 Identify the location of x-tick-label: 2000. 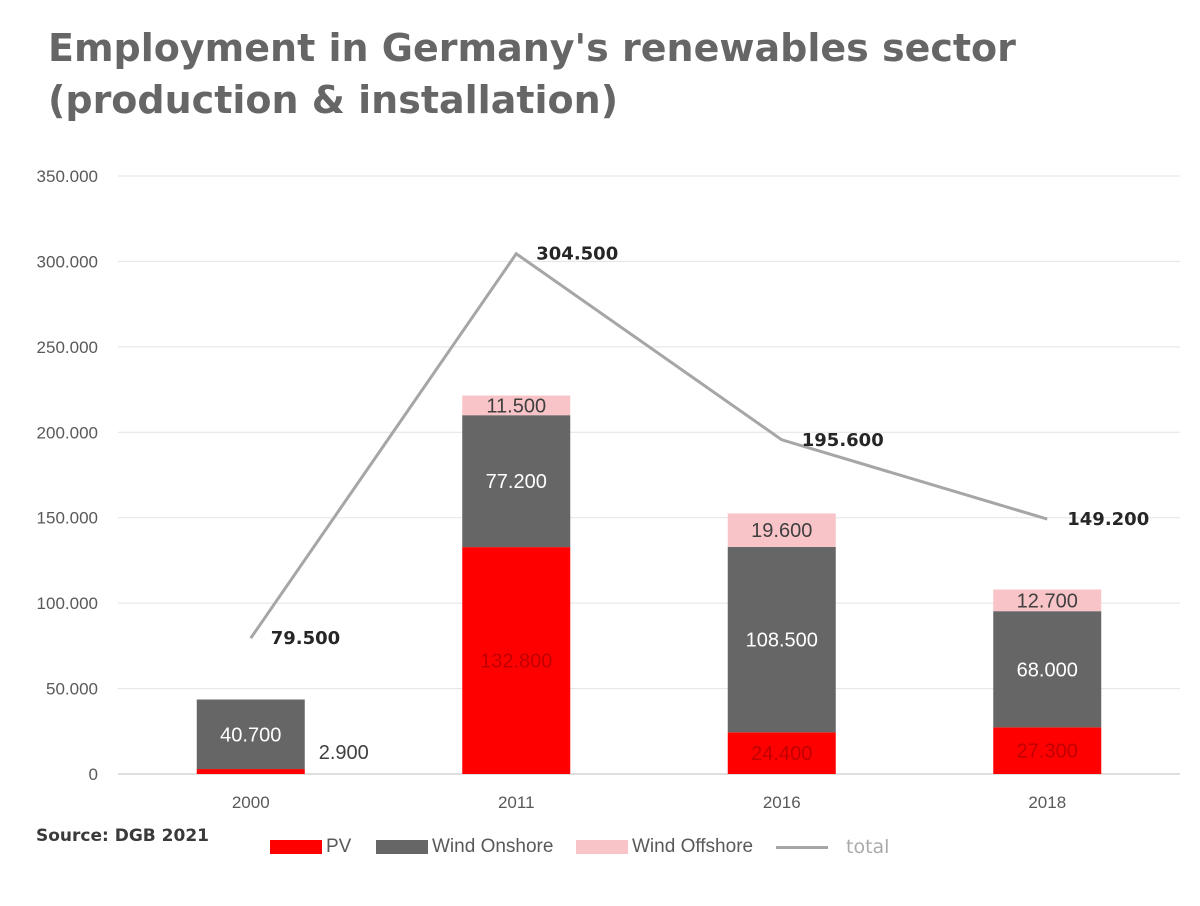
(251, 802).